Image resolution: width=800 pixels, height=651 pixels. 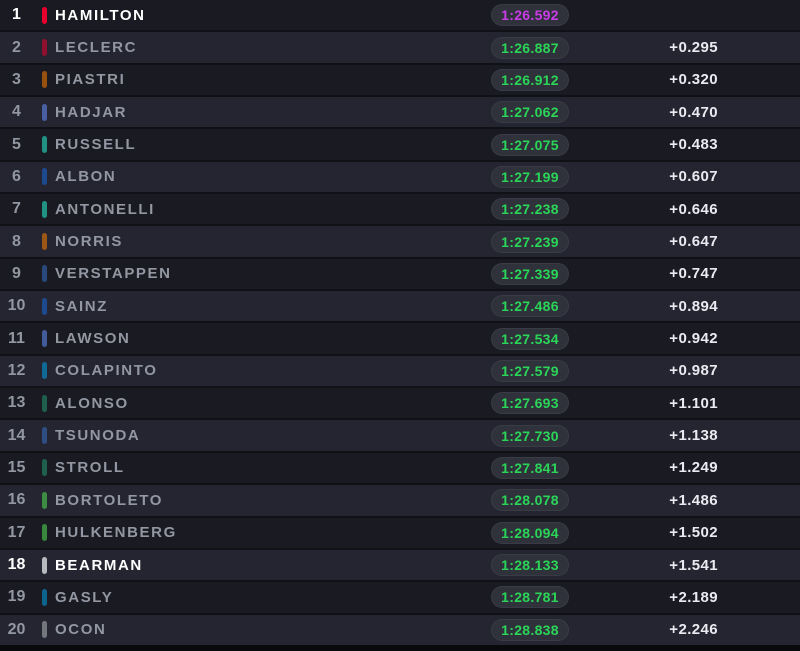 I want to click on gap-to-leader: +2.246, so click(x=693, y=630).